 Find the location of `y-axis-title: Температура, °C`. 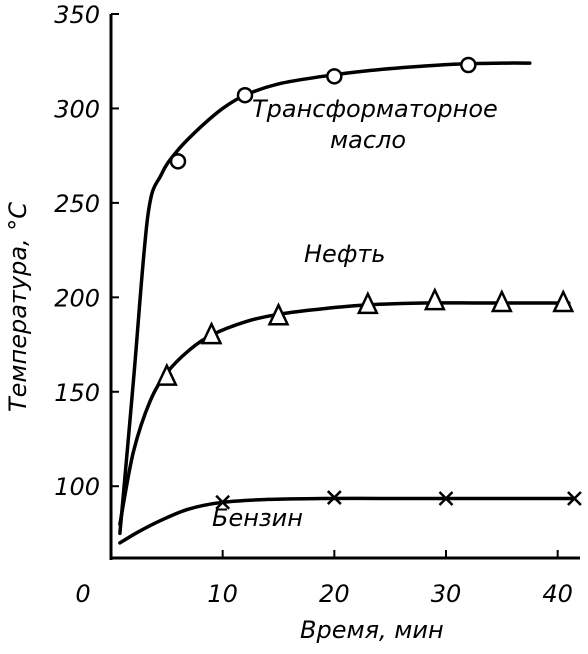

y-axis-title: Температура, °C is located at coordinates (18, 307).